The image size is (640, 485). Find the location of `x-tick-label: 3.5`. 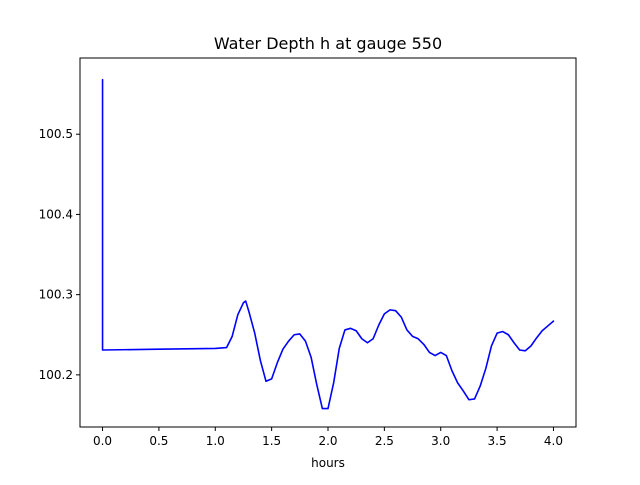

x-tick-label: 3.5 is located at coordinates (497, 441).